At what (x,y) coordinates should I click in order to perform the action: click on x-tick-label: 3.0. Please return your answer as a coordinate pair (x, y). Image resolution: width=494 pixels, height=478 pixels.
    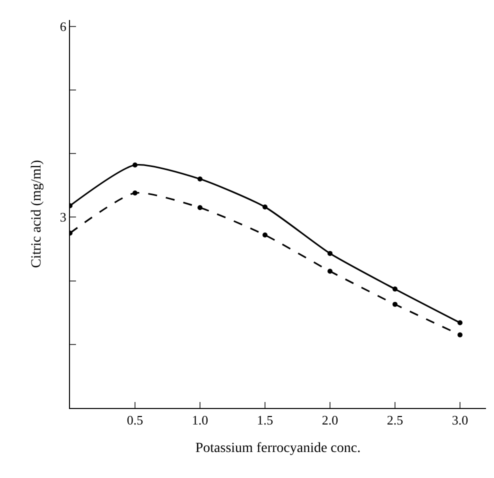
    Looking at the image, I should click on (460, 420).